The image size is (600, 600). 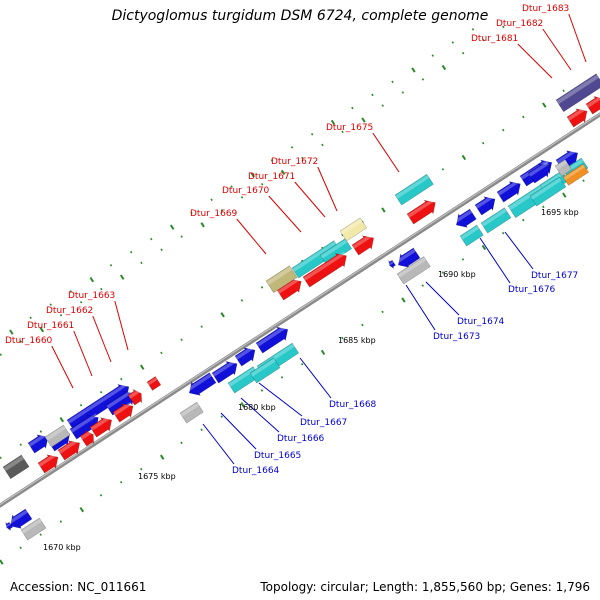 What do you see at coordinates (349, 128) in the screenshot?
I see `gene-label: Dtur_1675` at bounding box center [349, 128].